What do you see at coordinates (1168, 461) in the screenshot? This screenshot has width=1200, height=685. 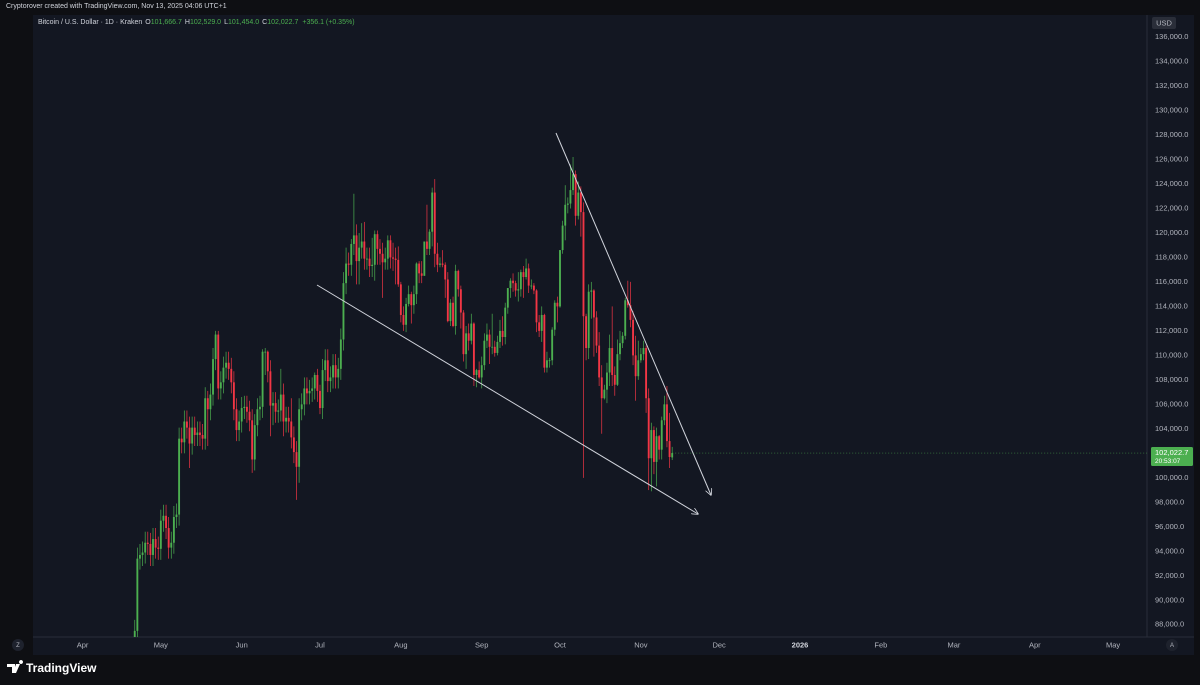 I see `countdown: 20:53:07` at bounding box center [1168, 461].